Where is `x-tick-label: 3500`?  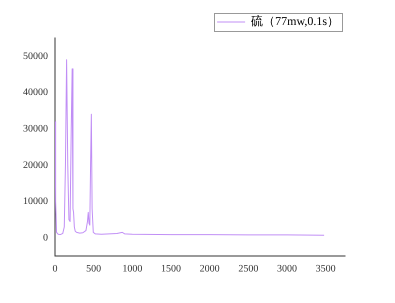
x-tick-label: 3500 is located at coordinates (326, 269).